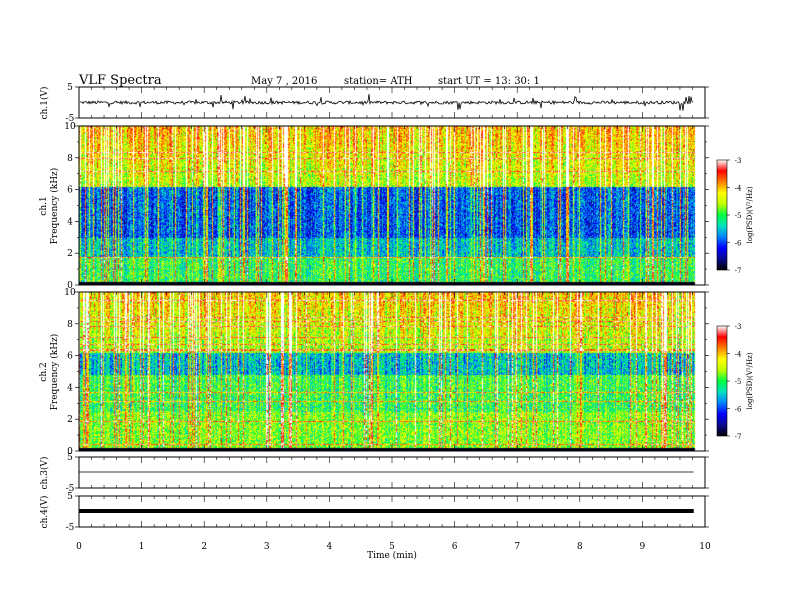  I want to click on x-tick-label: 5, so click(392, 547).